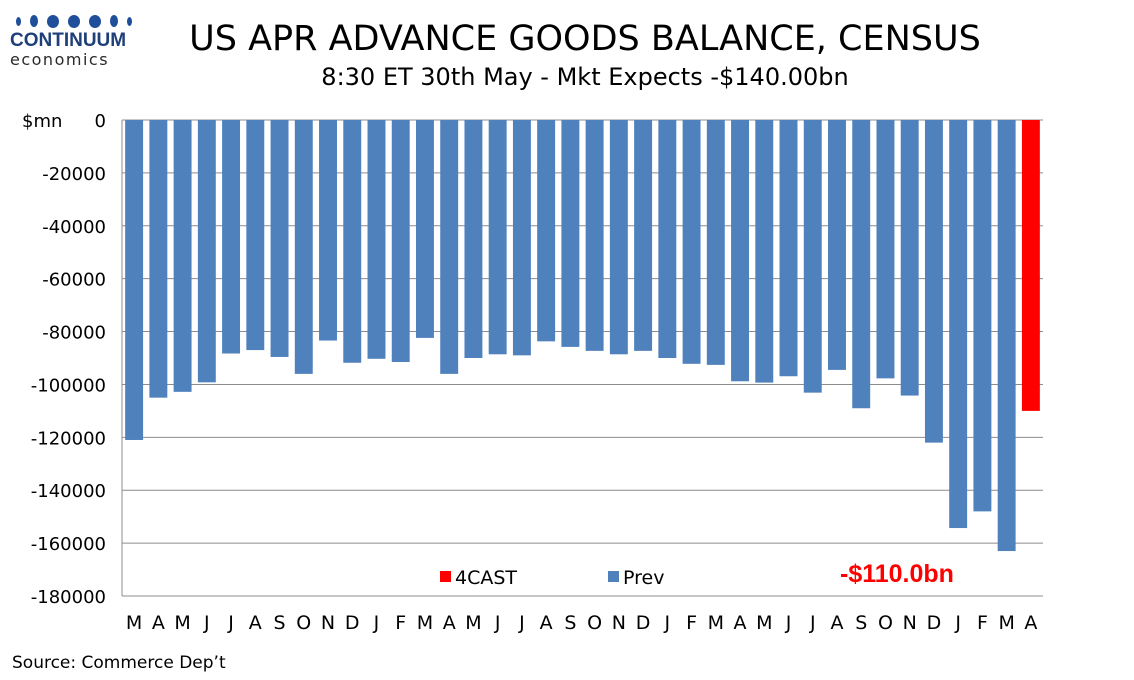  Describe the element at coordinates (552, 578) in the screenshot. I see `legend: 4CAST Prev` at that location.